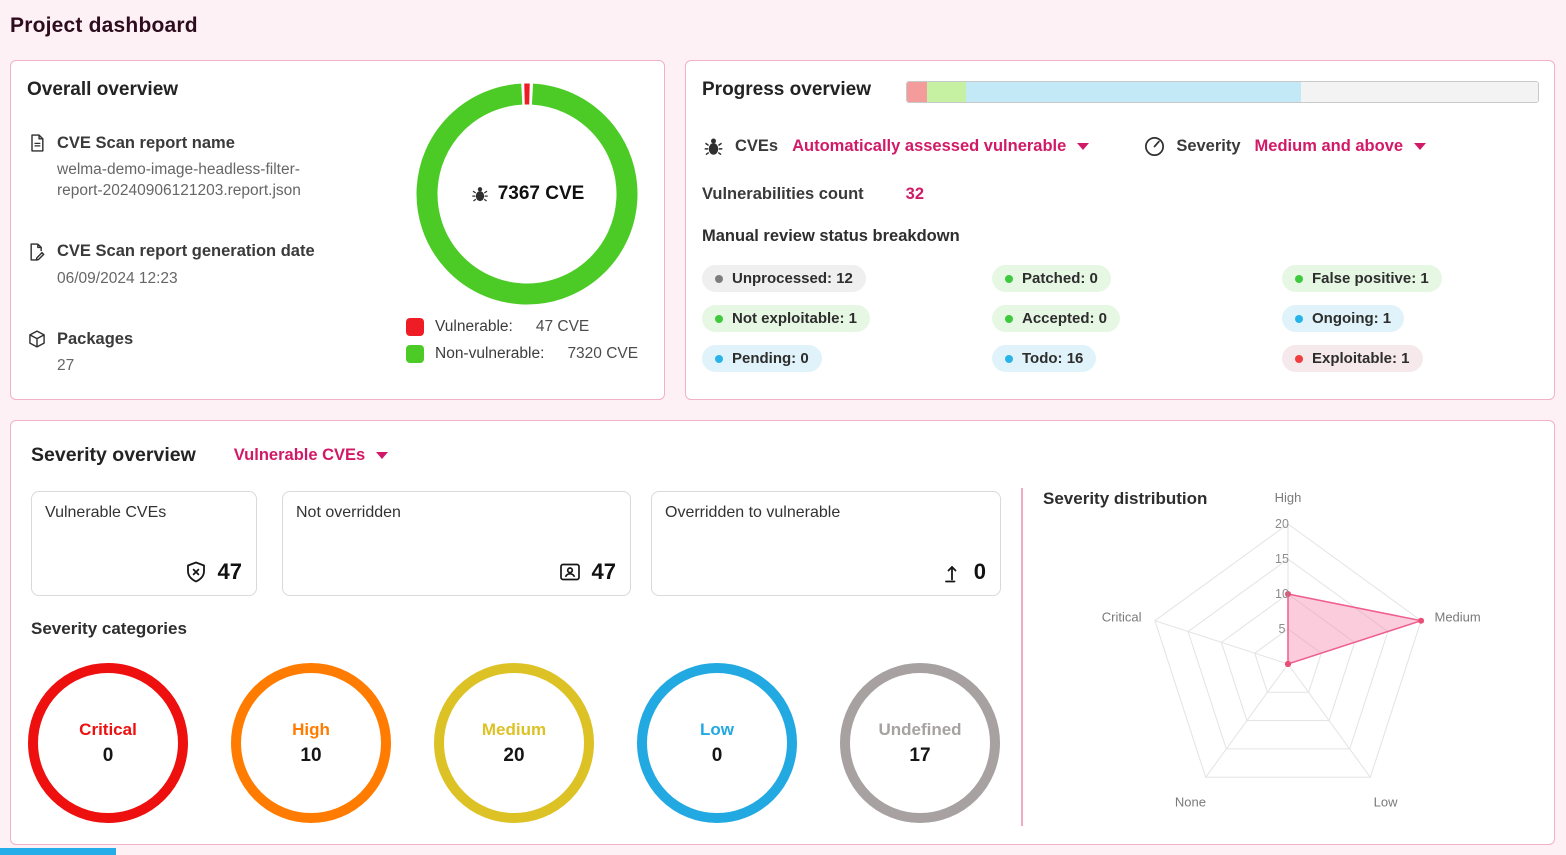  Describe the element at coordinates (108, 729) in the screenshot. I see `severity-circle-label: Critical` at that location.